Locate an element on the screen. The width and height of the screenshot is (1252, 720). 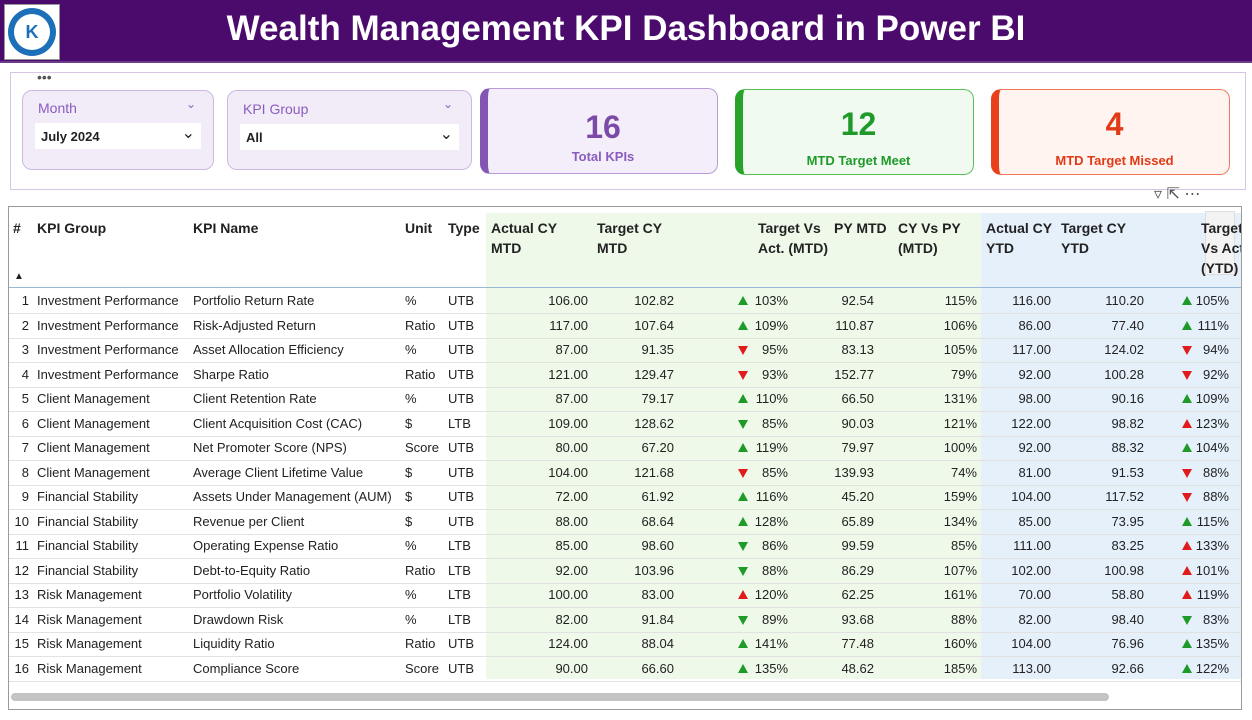
table-cell: 16 is located at coordinates (21, 668).